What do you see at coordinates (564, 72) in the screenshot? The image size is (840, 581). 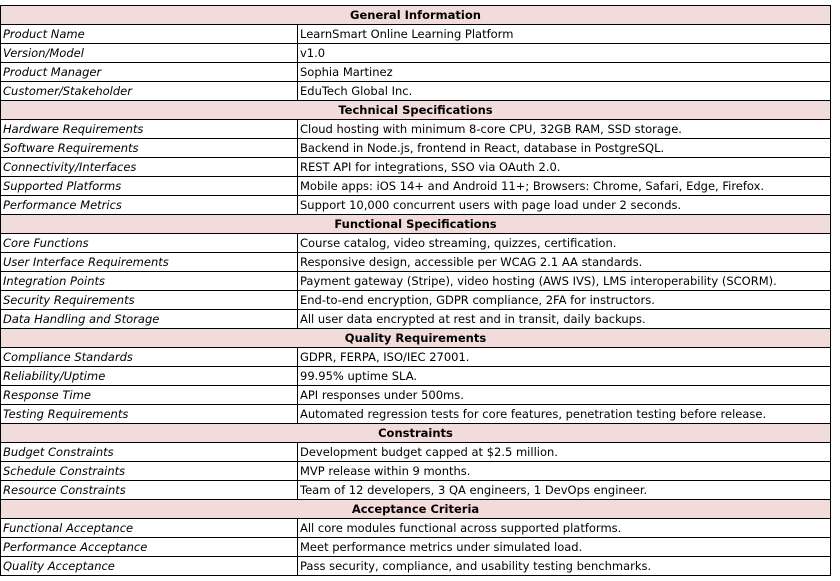 I see `field-value: Sophia Martinez` at bounding box center [564, 72].